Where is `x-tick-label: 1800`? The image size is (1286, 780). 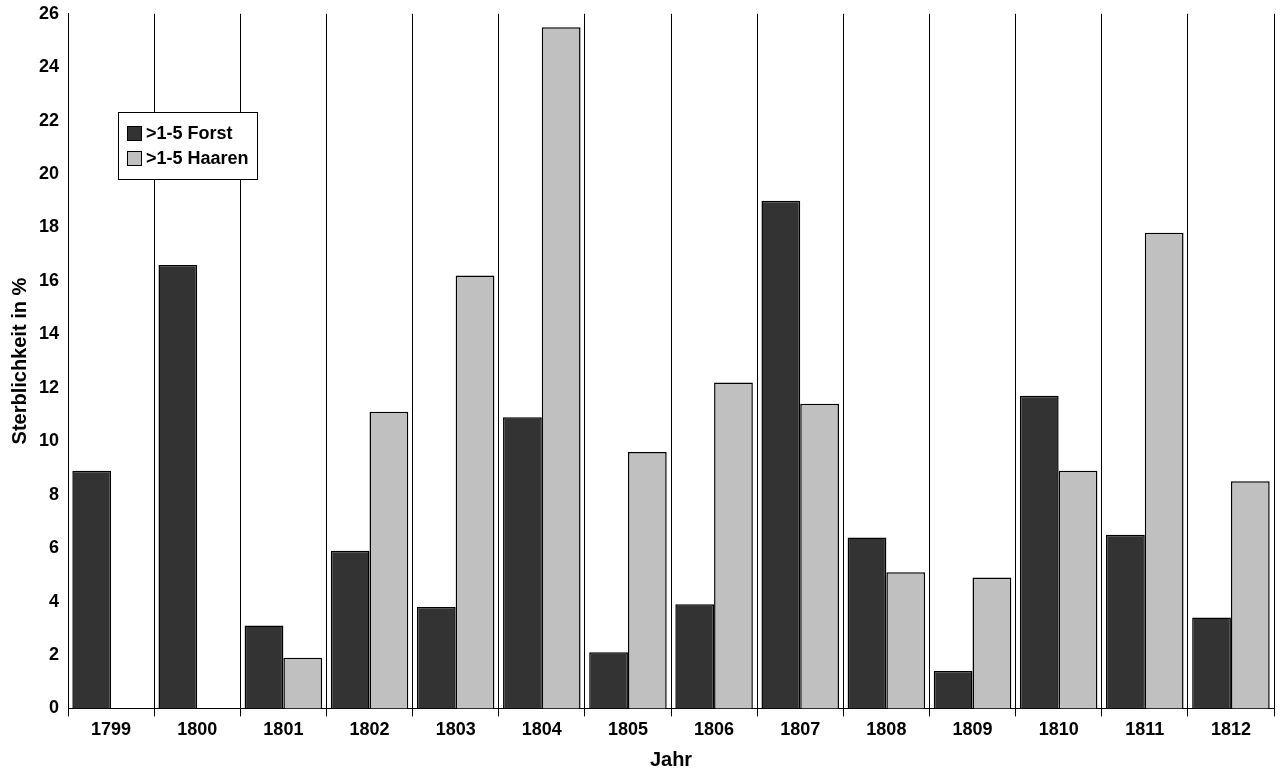
x-tick-label: 1800 is located at coordinates (197, 729).